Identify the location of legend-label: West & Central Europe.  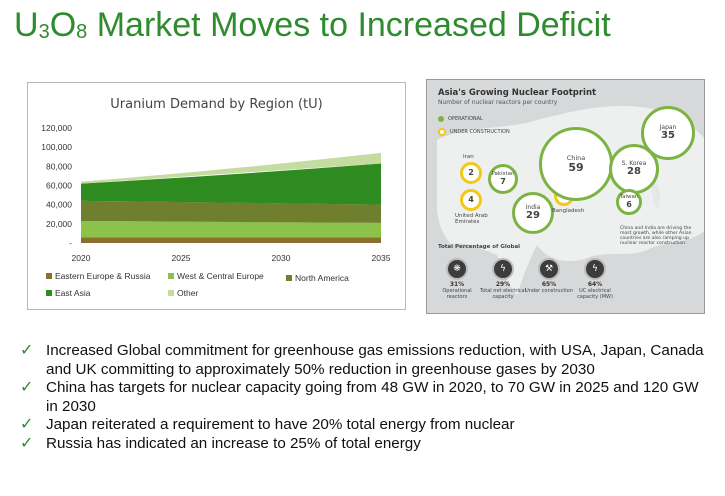
(220, 276).